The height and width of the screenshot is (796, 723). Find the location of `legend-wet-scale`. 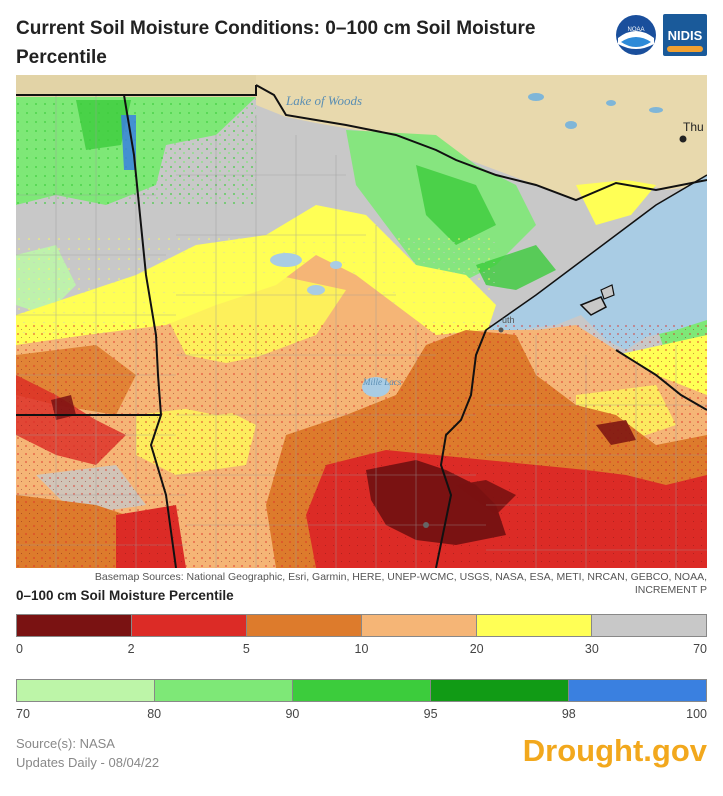

legend-wet-scale is located at coordinates (361, 690).